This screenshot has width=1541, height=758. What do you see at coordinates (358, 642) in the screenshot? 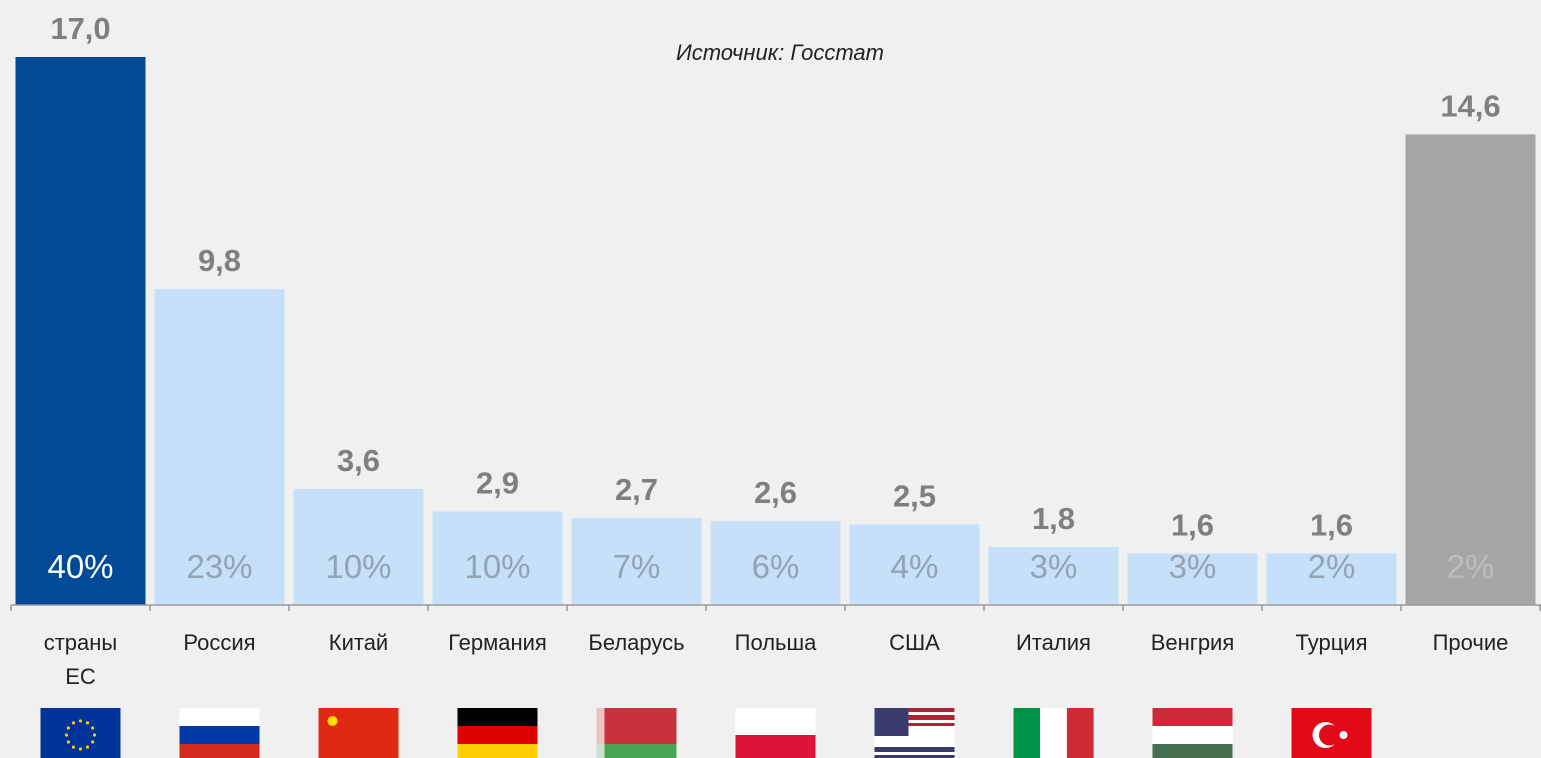
I see `x-tick-label: Китай` at bounding box center [358, 642].